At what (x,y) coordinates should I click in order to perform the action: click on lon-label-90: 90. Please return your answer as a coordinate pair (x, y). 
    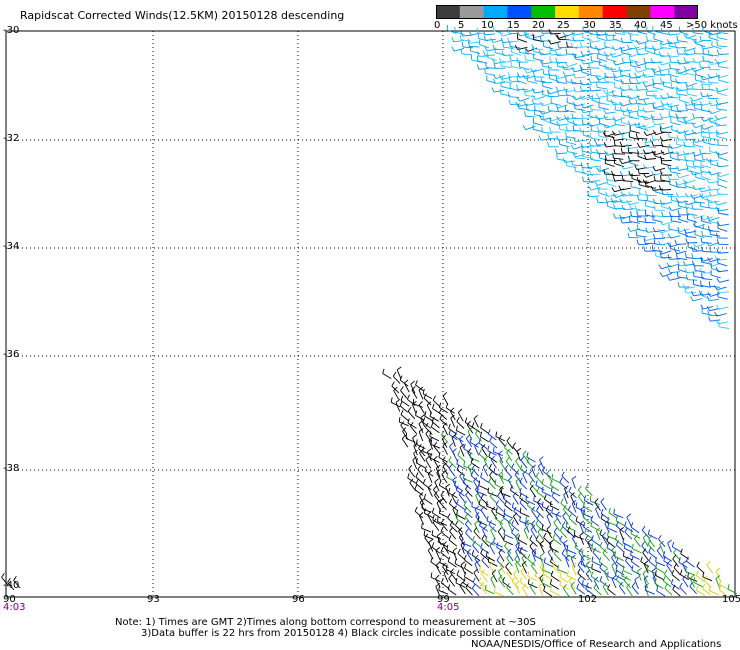
    Looking at the image, I should click on (9, 599).